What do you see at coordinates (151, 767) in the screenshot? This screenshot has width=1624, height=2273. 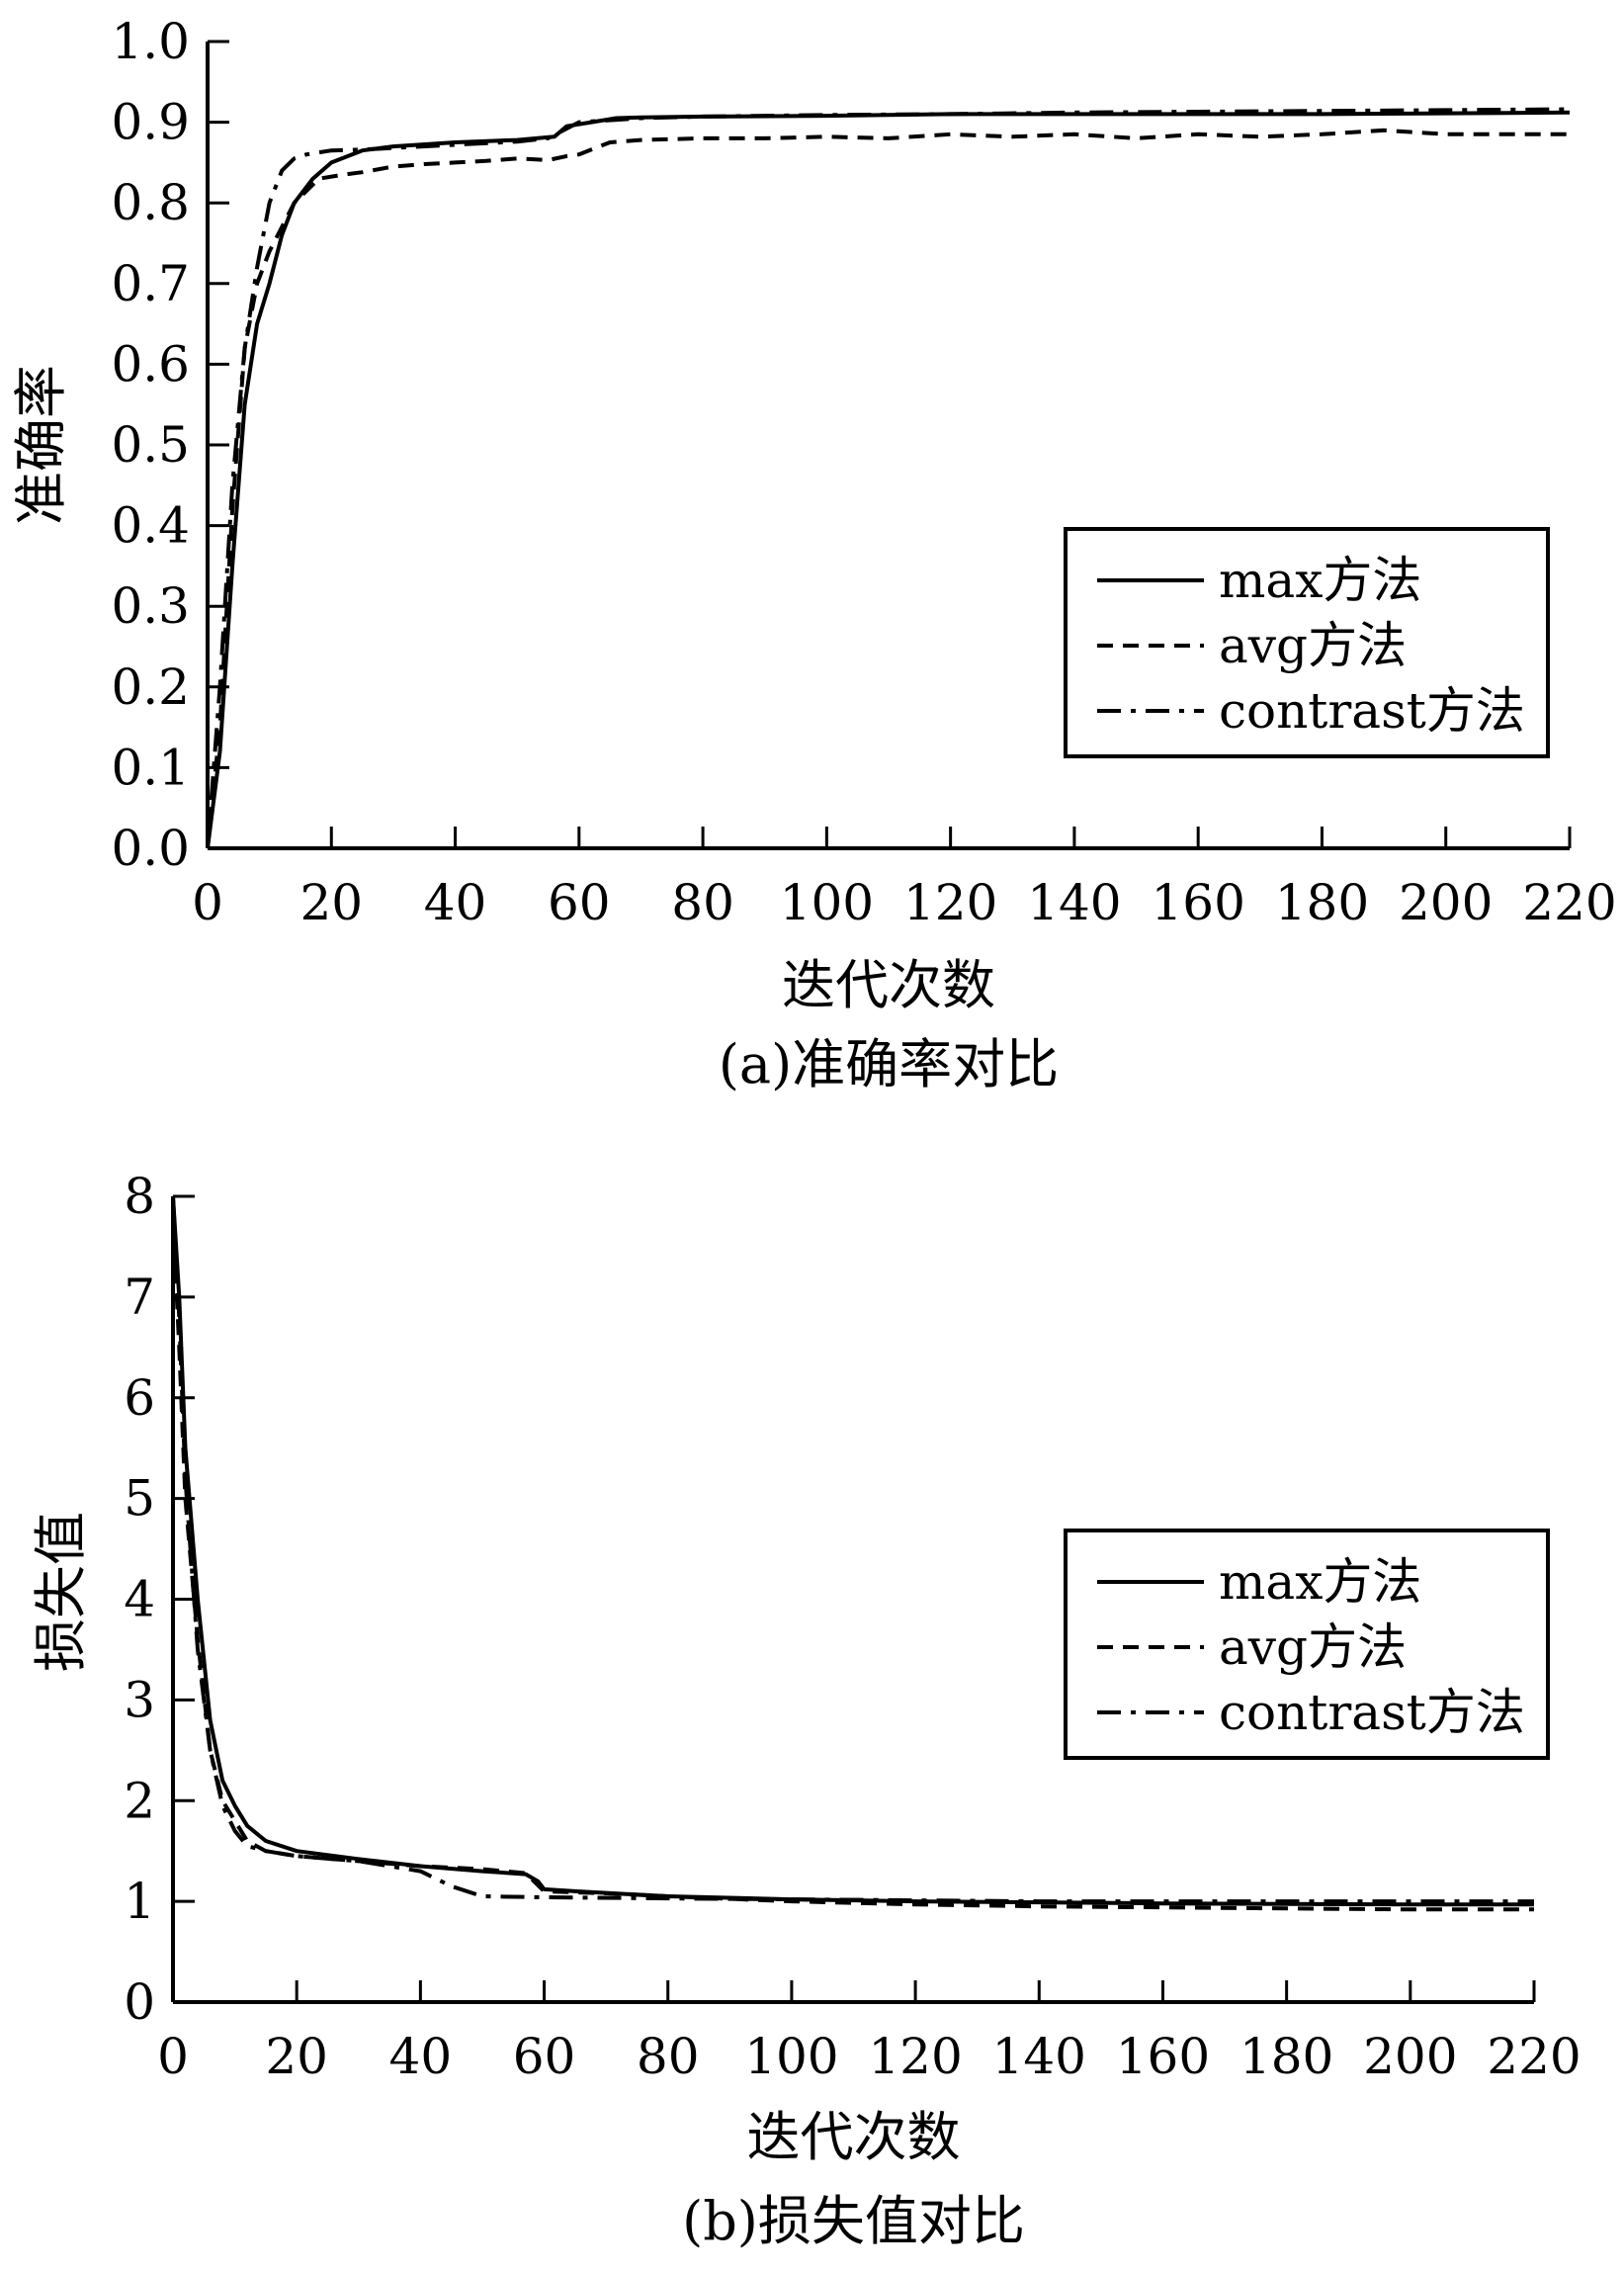 I see `y-tick-label: 0.1` at bounding box center [151, 767].